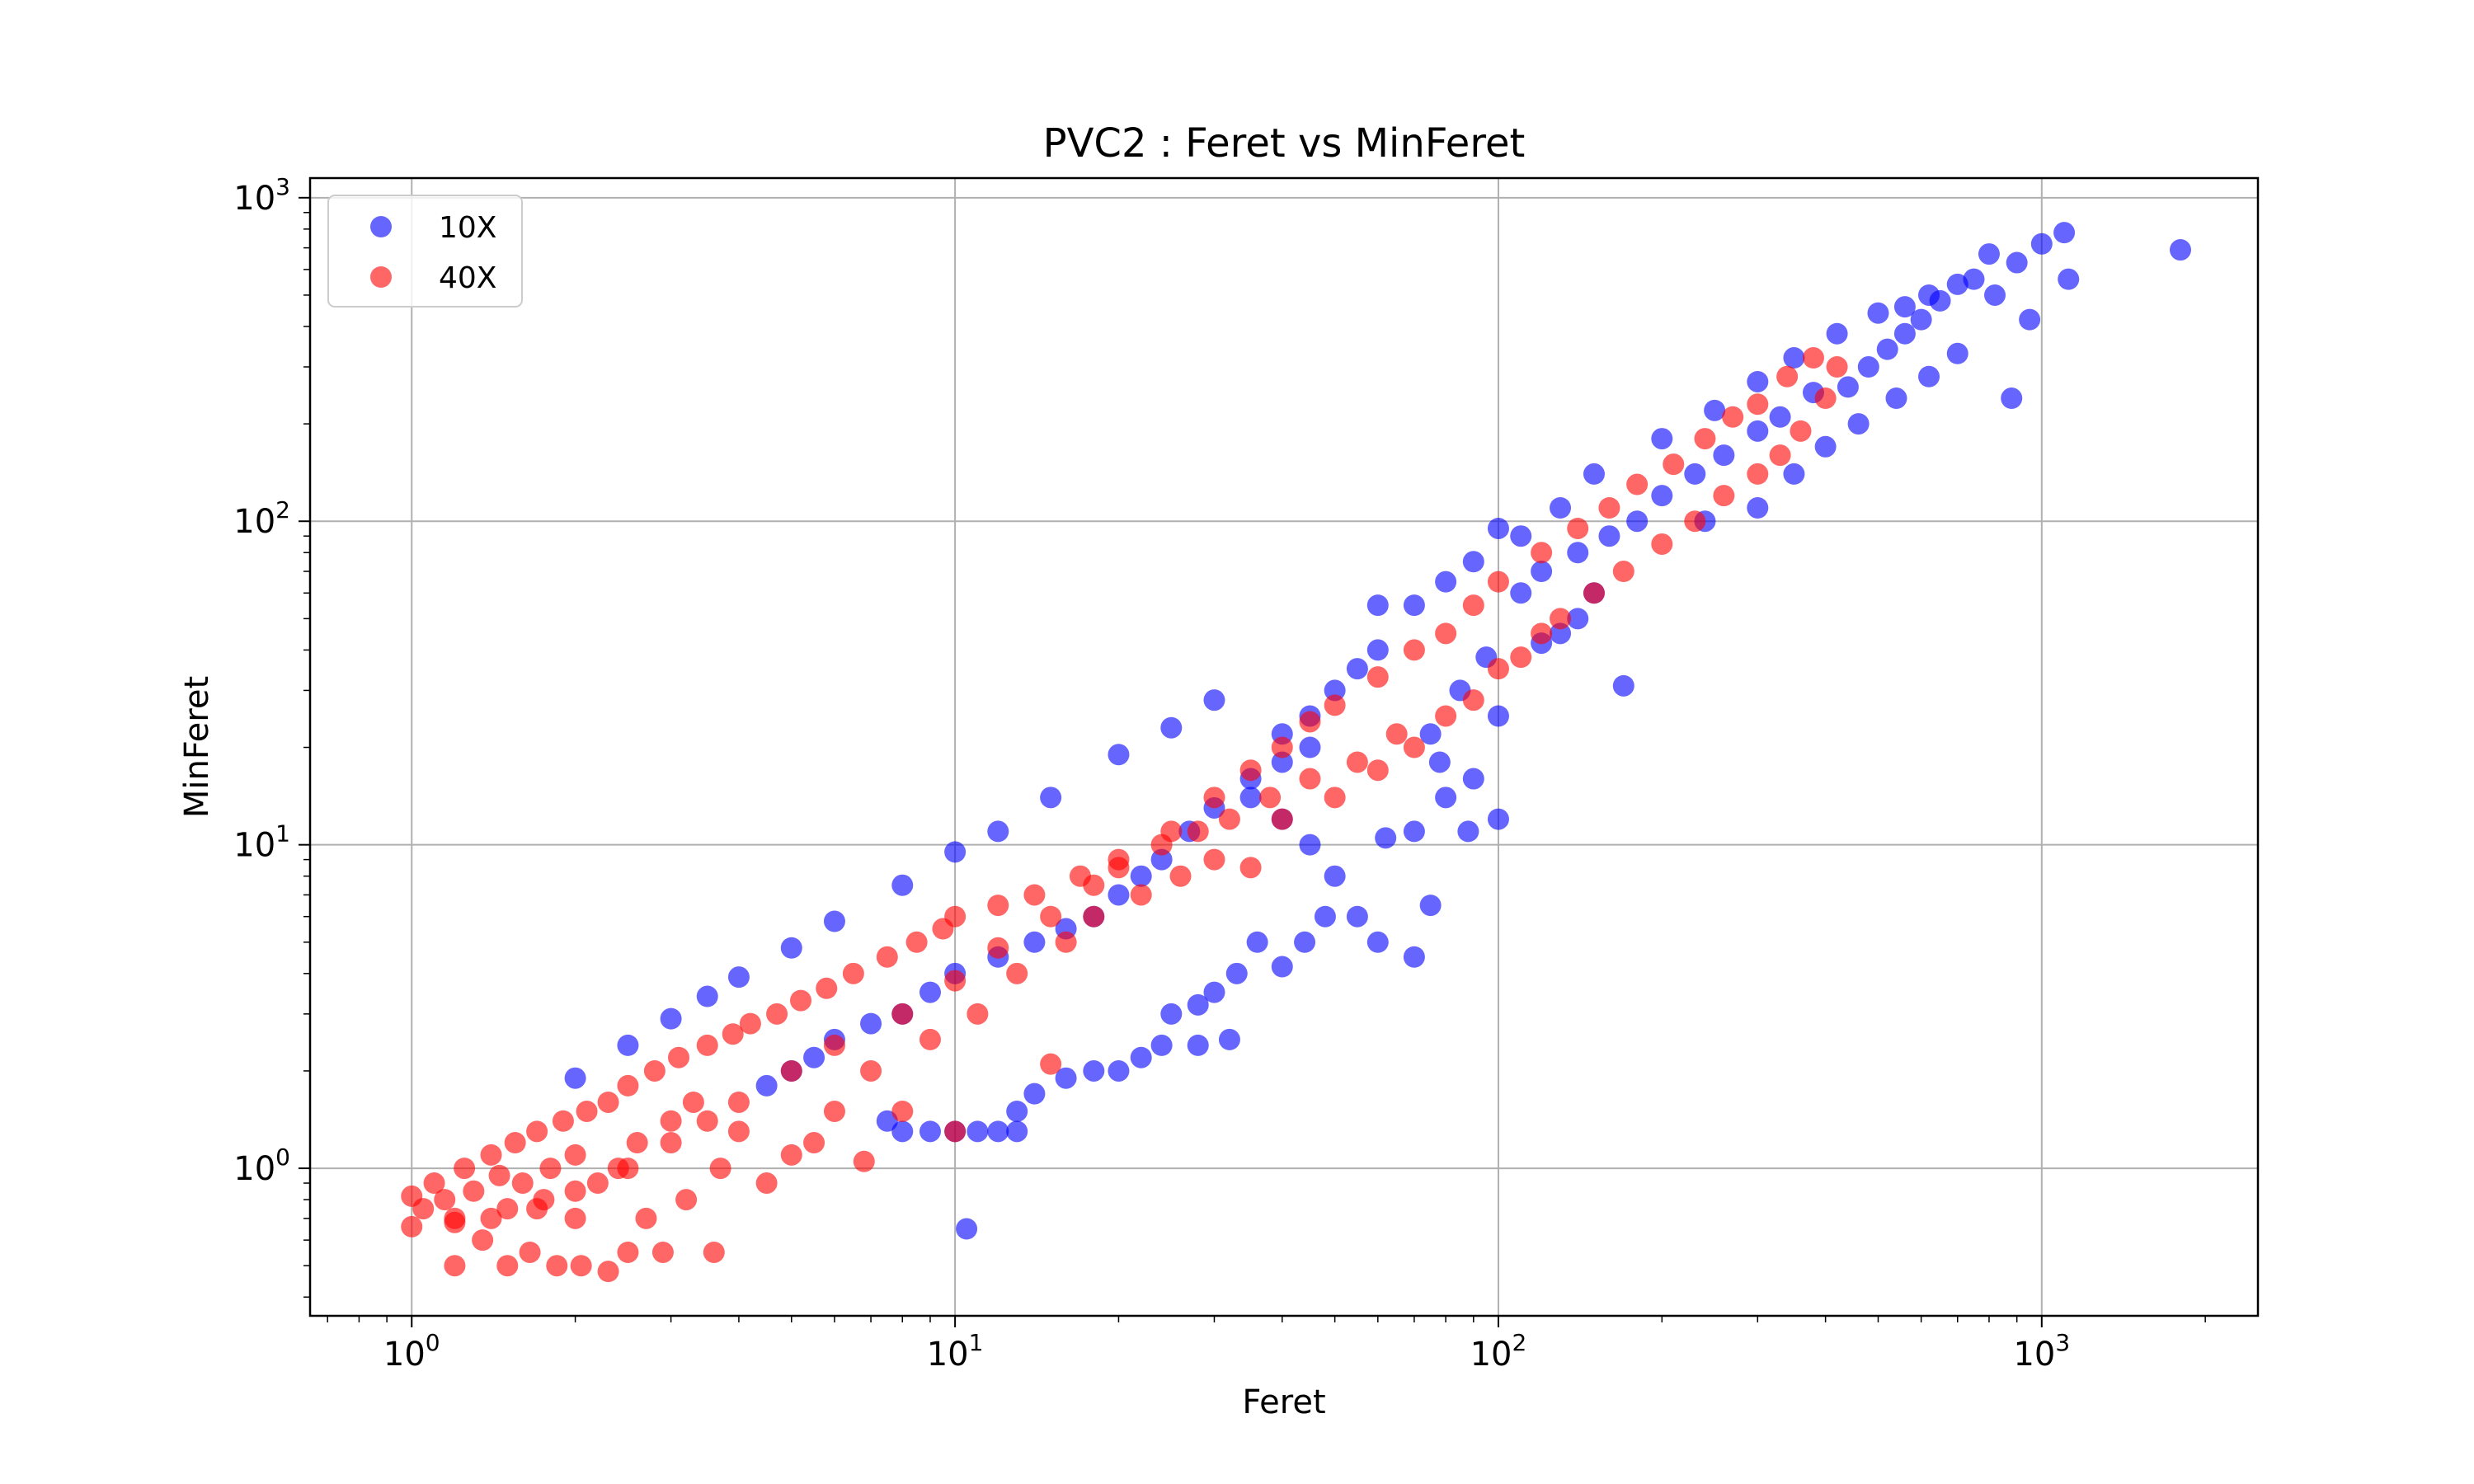 This screenshot has height=1484, width=2474. Describe the element at coordinates (467, 228) in the screenshot. I see `legend-label-10x: 10X` at that location.